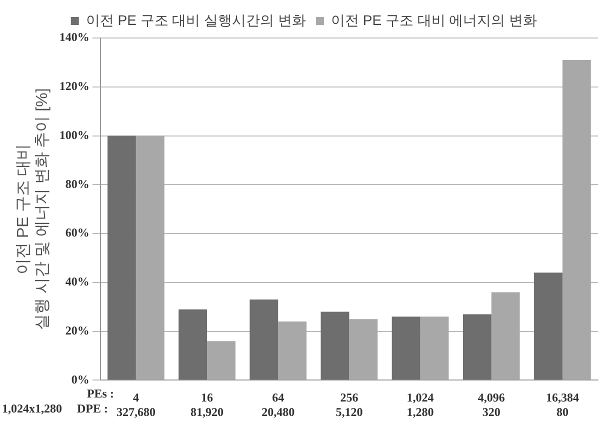 This screenshot has width=602, height=423. I want to click on text: PEs :, so click(100, 393).